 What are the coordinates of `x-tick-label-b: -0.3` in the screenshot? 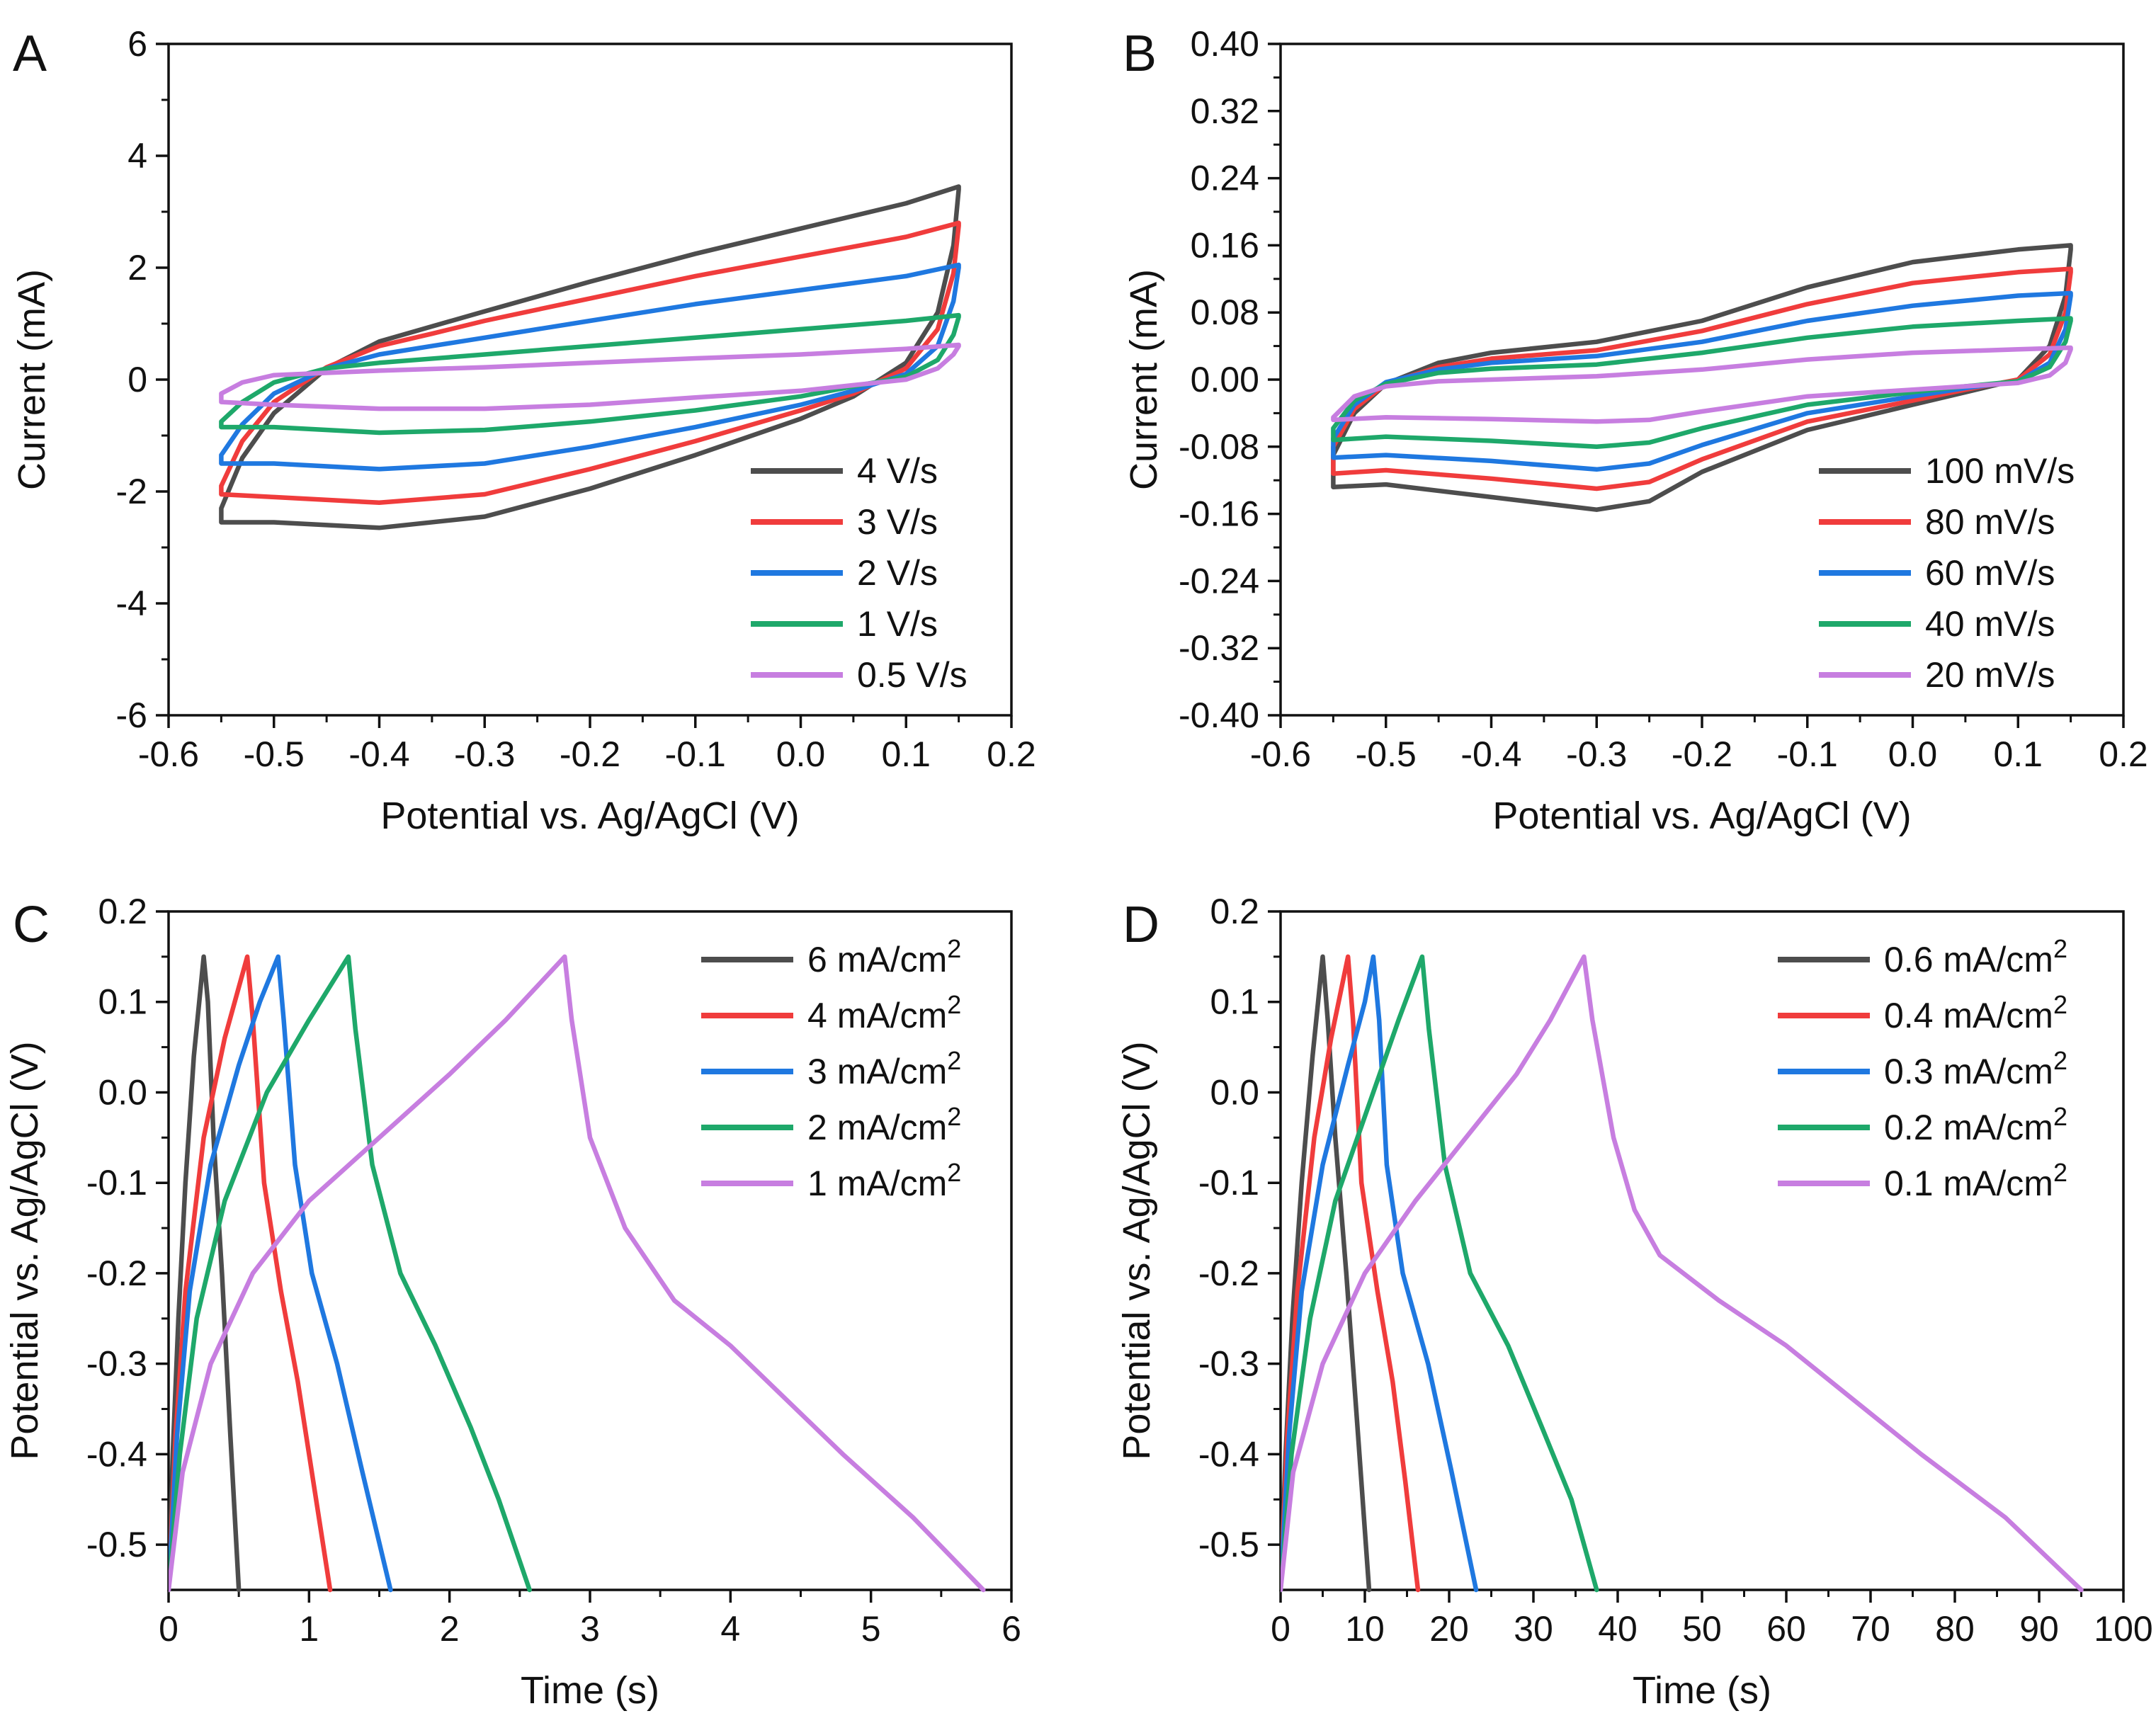 It's located at (1597, 754).